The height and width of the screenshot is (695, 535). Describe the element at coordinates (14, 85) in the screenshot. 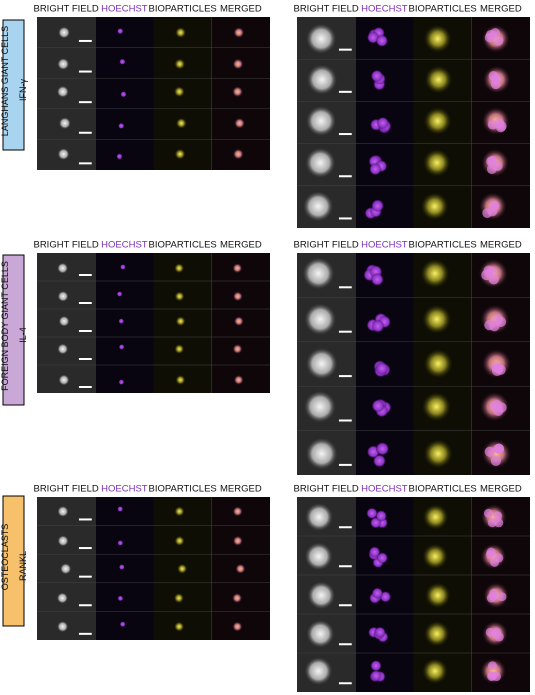

I see `side-label: LANGHANS GIANT CELLS IFN-γ` at that location.